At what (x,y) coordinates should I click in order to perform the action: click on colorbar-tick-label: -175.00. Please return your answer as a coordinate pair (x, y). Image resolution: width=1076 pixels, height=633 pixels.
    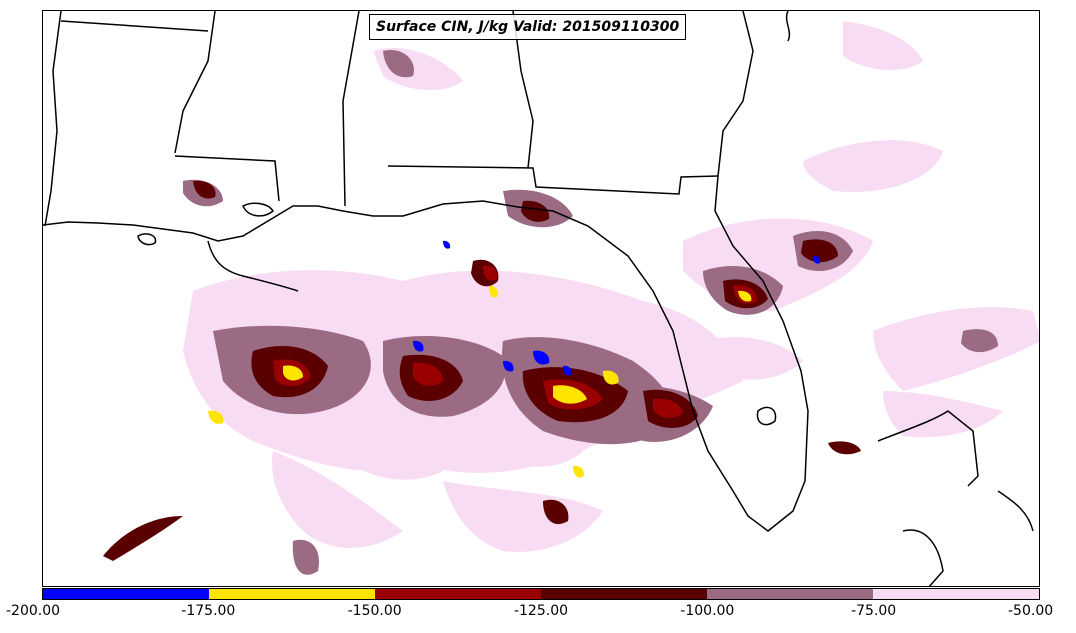
    Looking at the image, I should click on (208, 611).